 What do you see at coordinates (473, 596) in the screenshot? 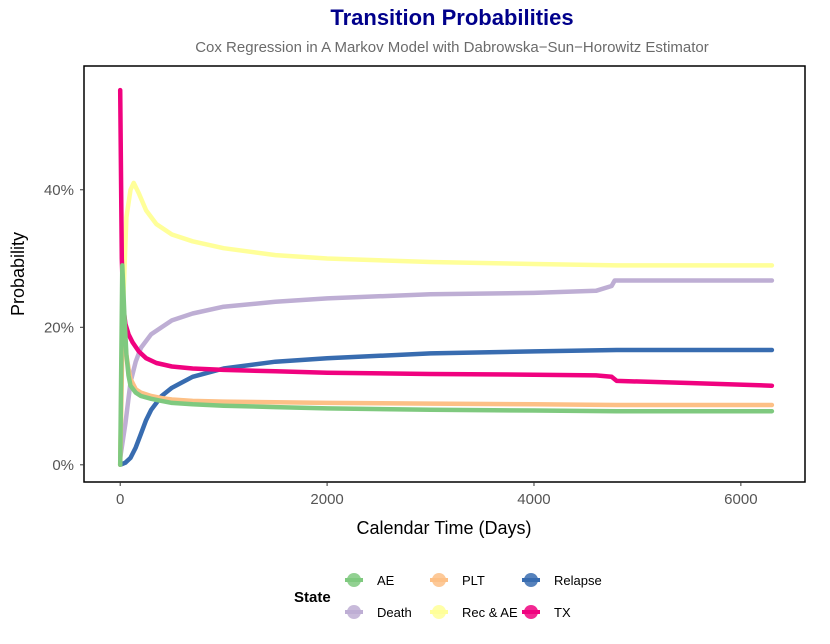
I see `legend-items: AE Death PLT Rec & AE Relapse TX` at bounding box center [473, 596].